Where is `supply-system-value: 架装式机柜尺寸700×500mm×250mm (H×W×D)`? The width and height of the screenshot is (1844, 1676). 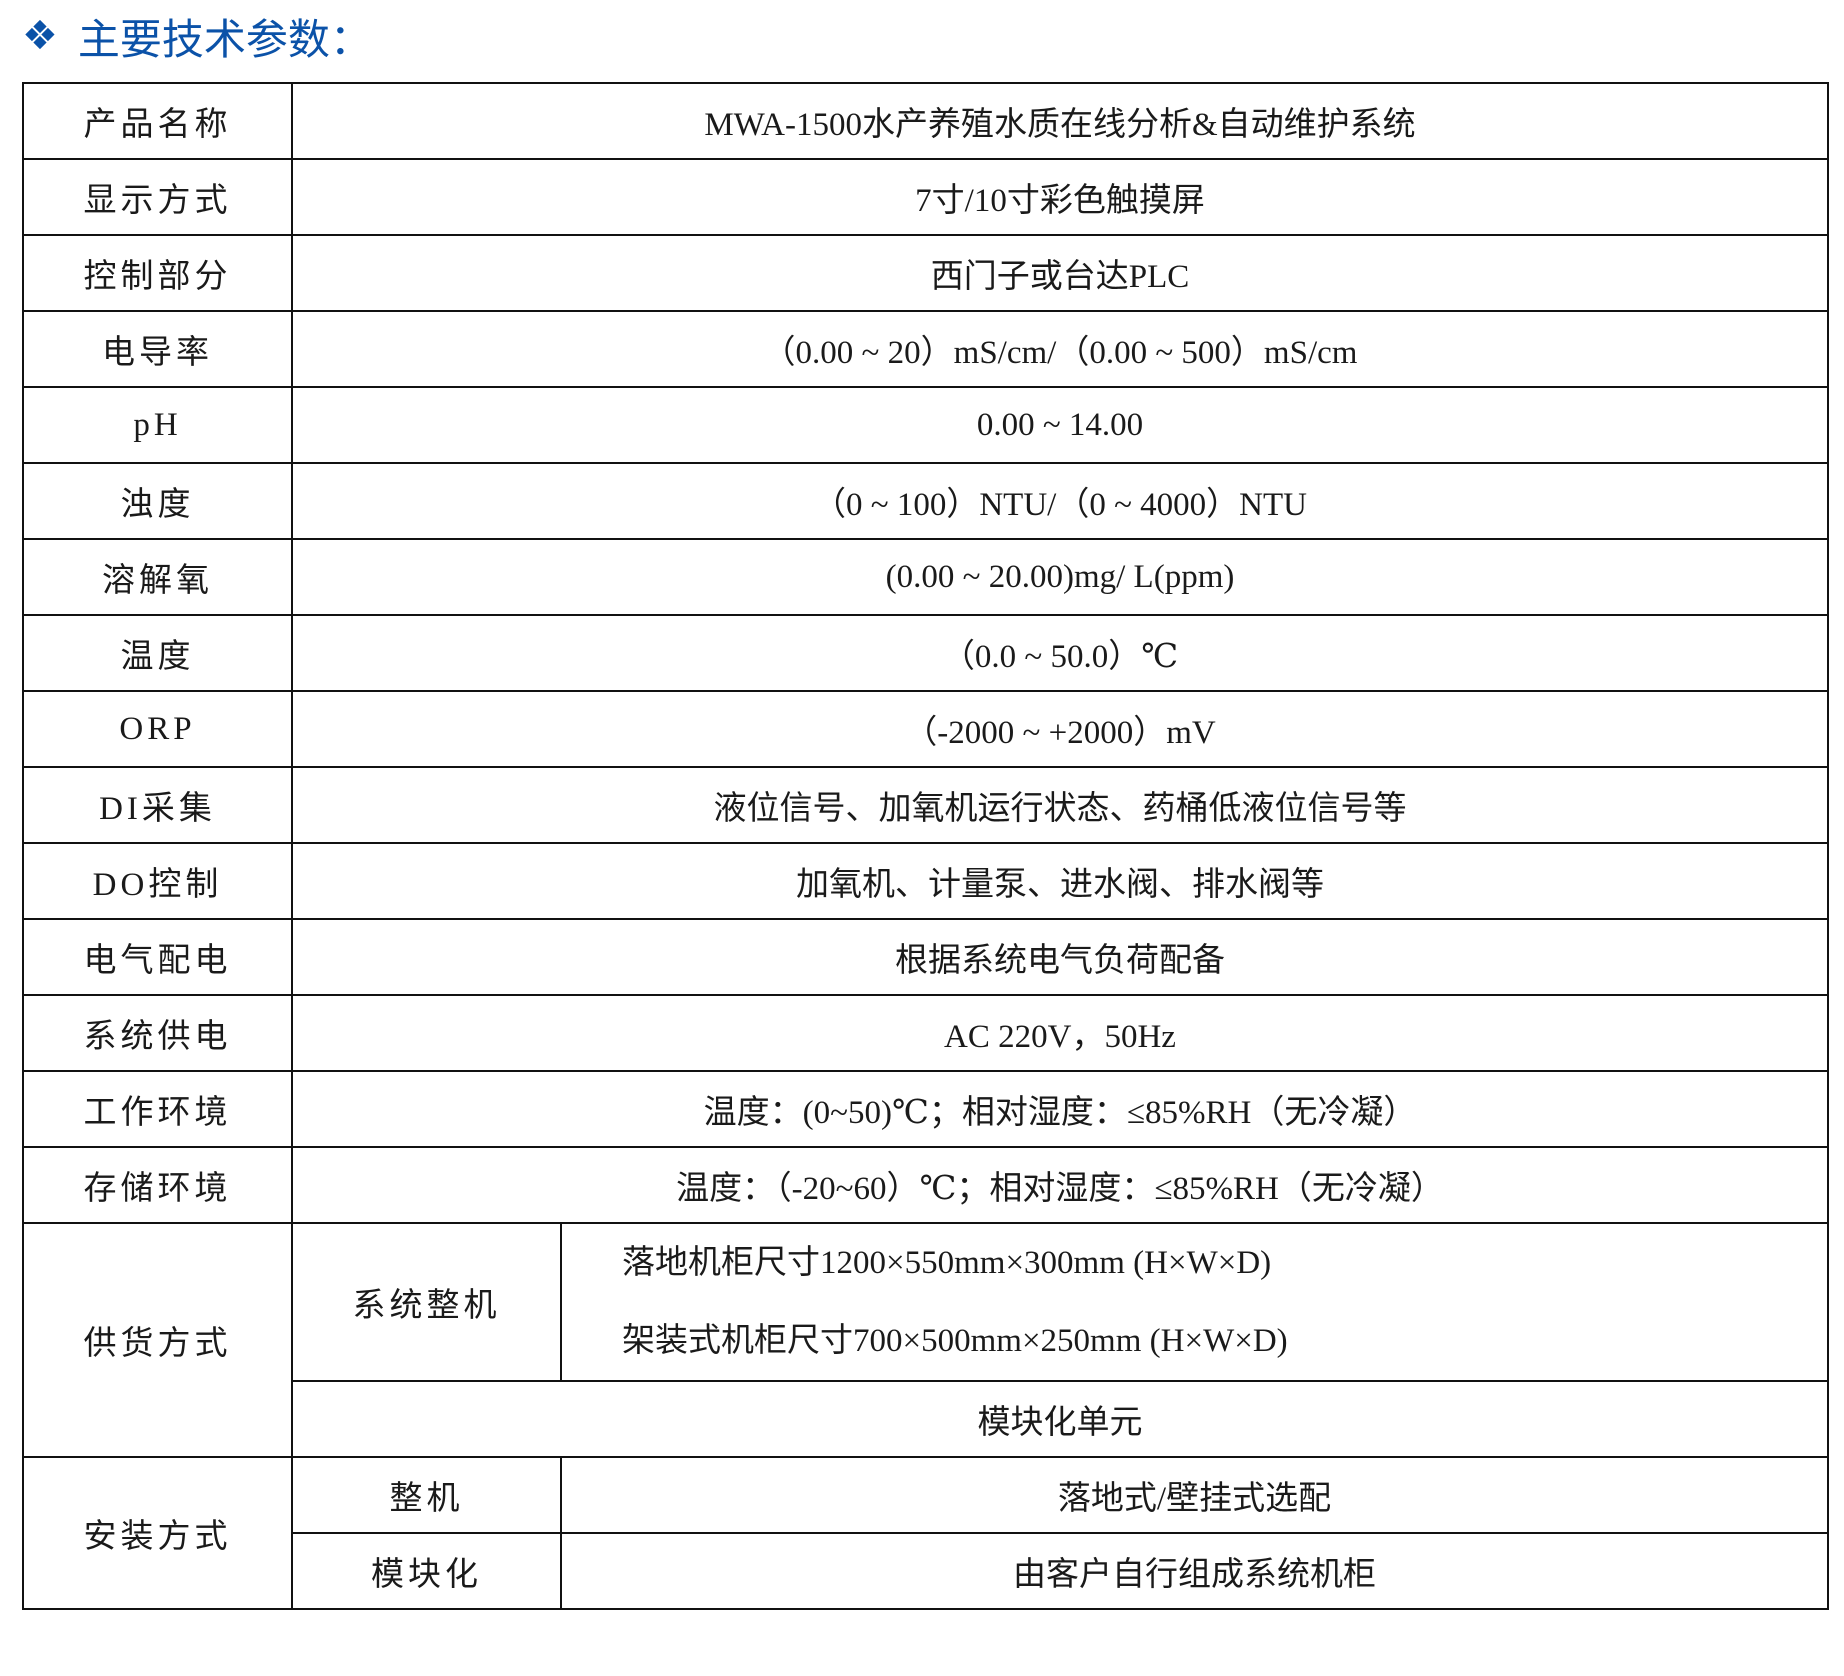 supply-system-value: 架装式机柜尺寸700×500mm×250mm (H×W×D) is located at coordinates (955, 1341).